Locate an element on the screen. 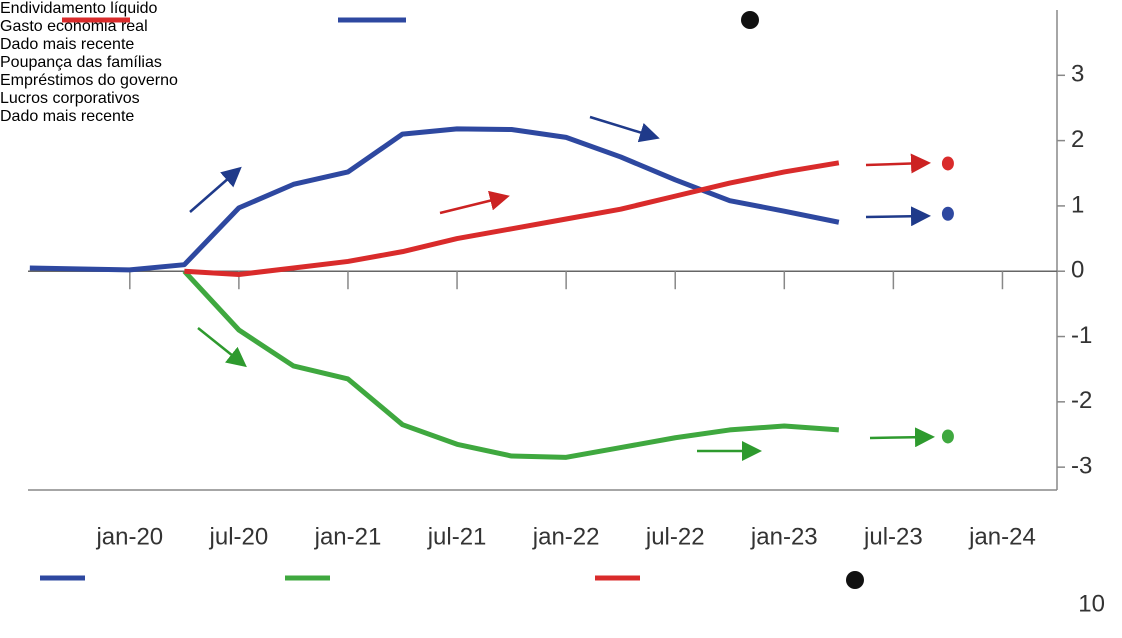 The height and width of the screenshot is (638, 1122). y-tick-label: -1 is located at coordinates (1081, 335).